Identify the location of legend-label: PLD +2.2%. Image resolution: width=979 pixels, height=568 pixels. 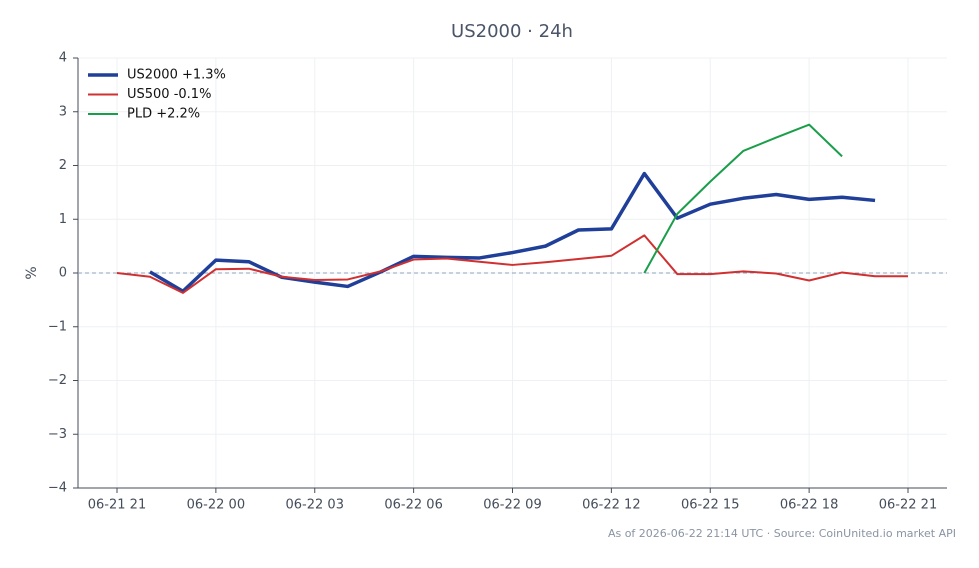
(163, 114).